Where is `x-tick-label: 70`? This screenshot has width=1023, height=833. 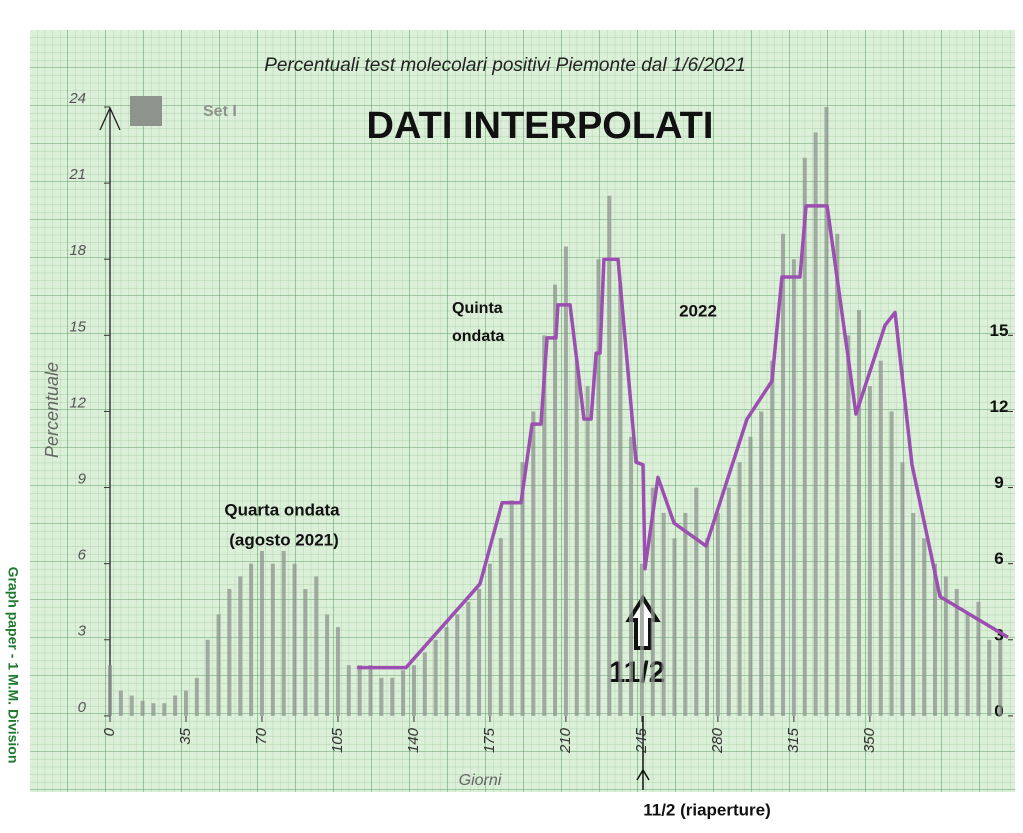 x-tick-label: 70 is located at coordinates (261, 735).